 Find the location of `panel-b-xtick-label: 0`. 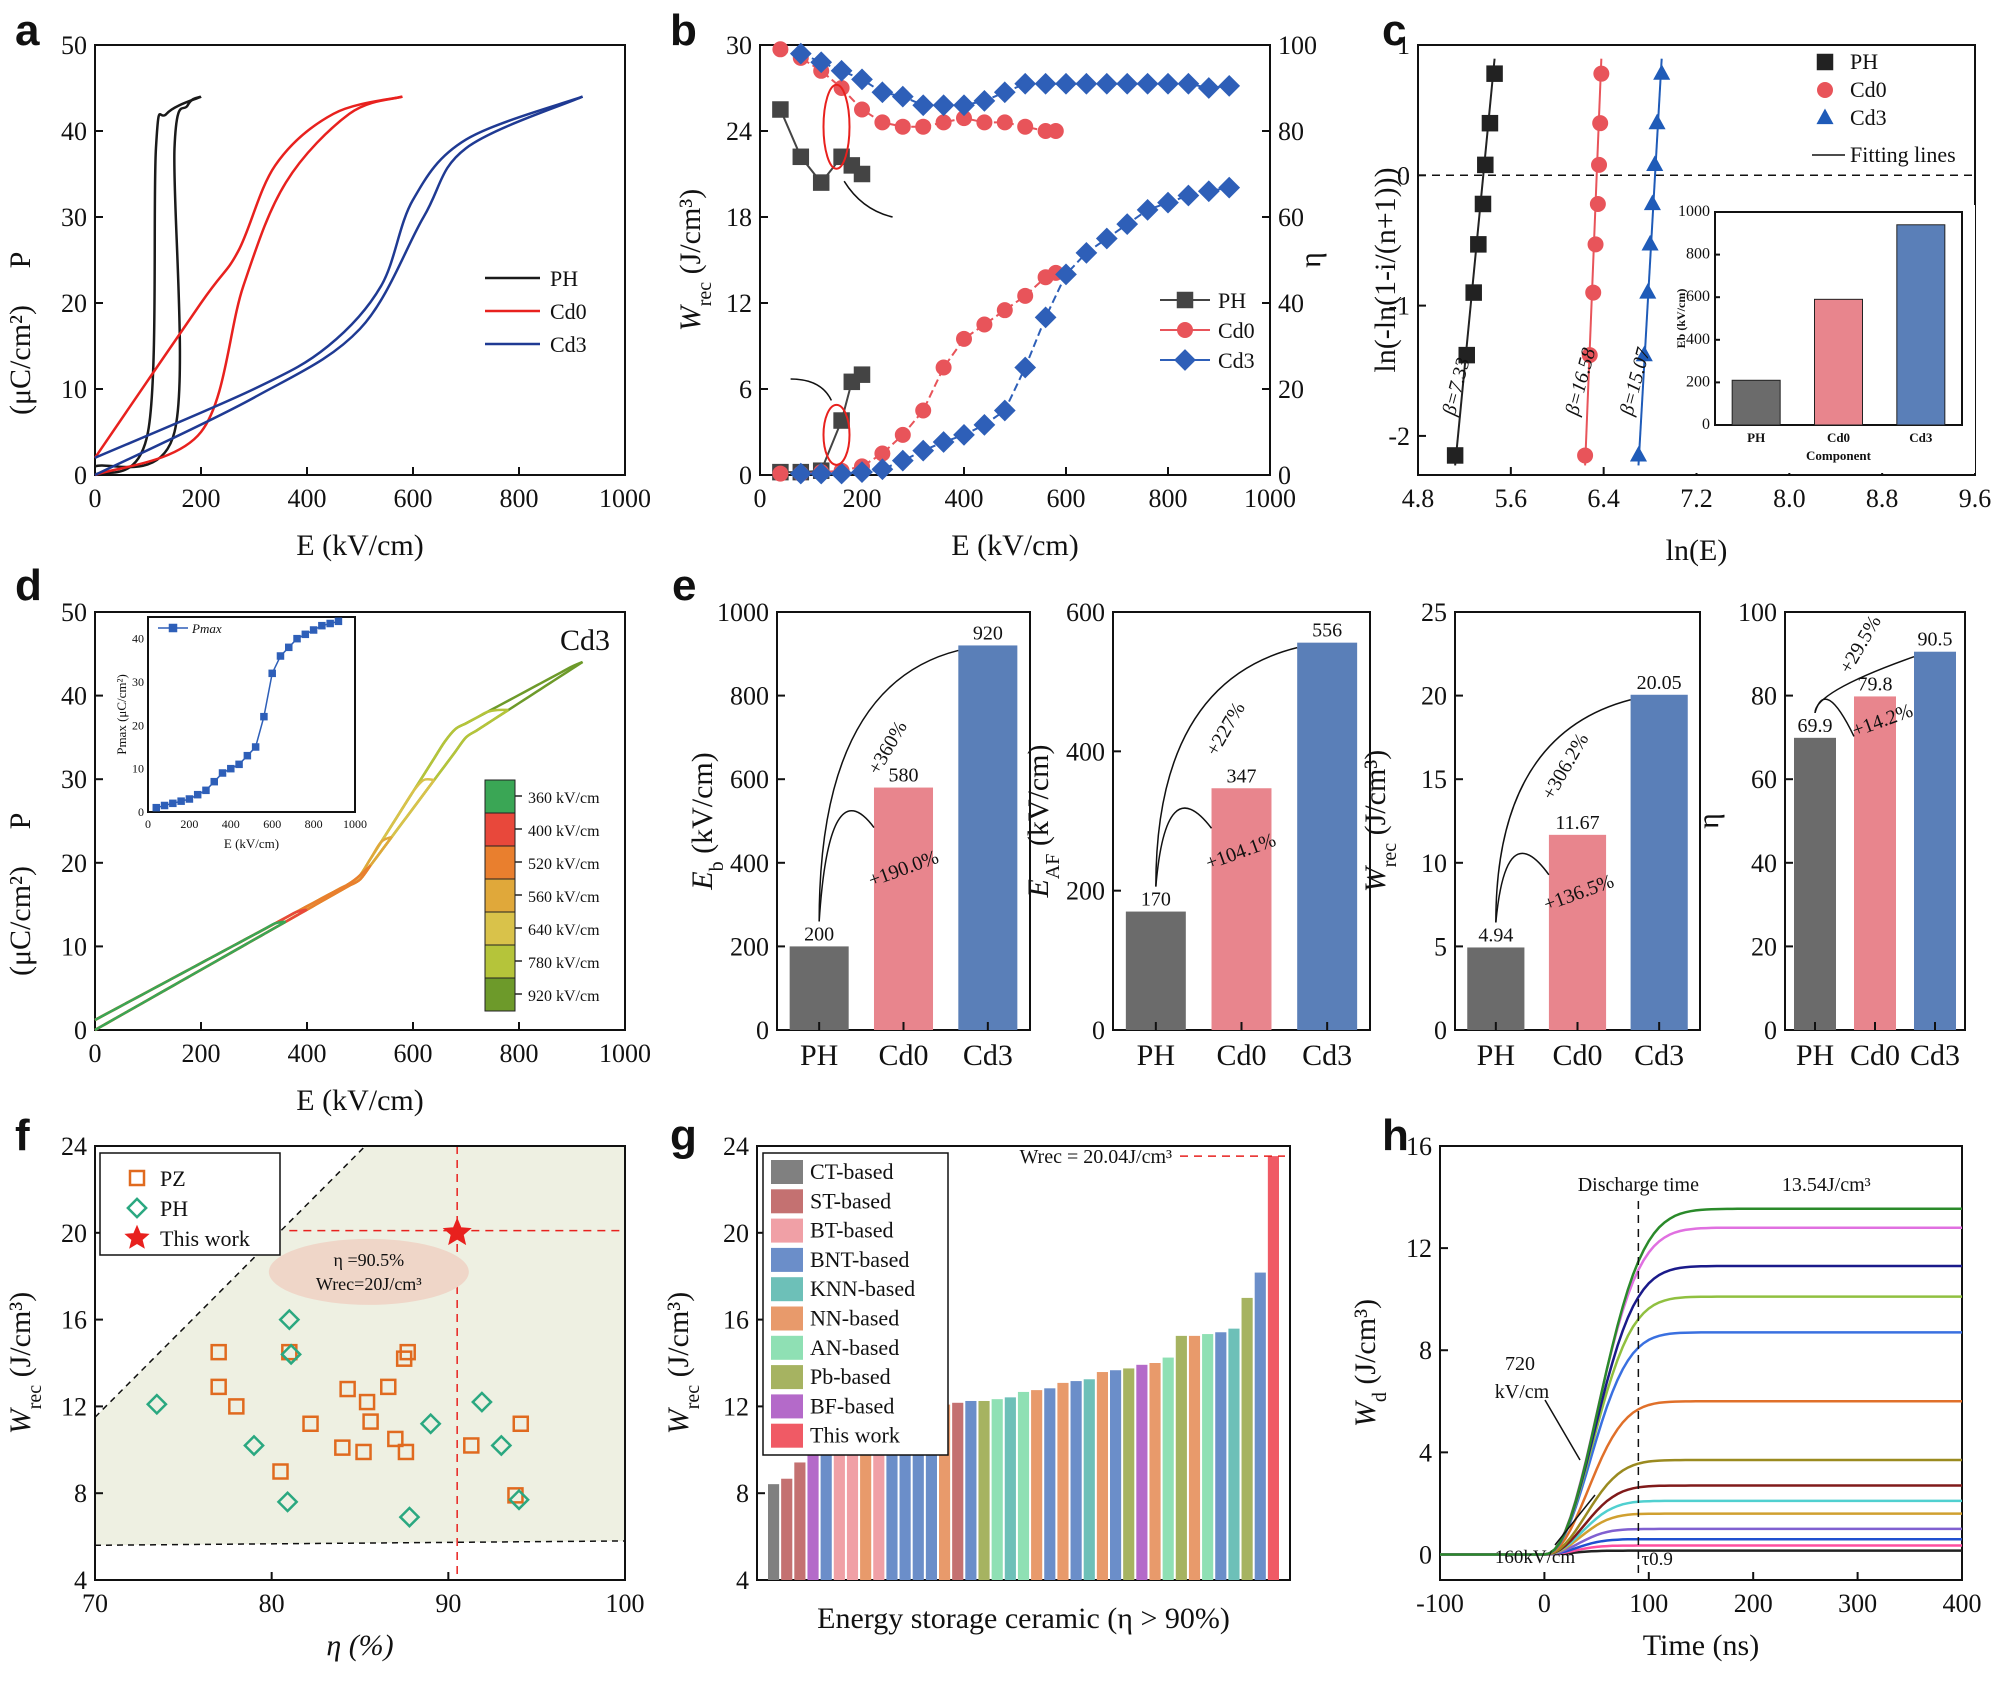

panel-b-xtick-label: 0 is located at coordinates (760, 498).